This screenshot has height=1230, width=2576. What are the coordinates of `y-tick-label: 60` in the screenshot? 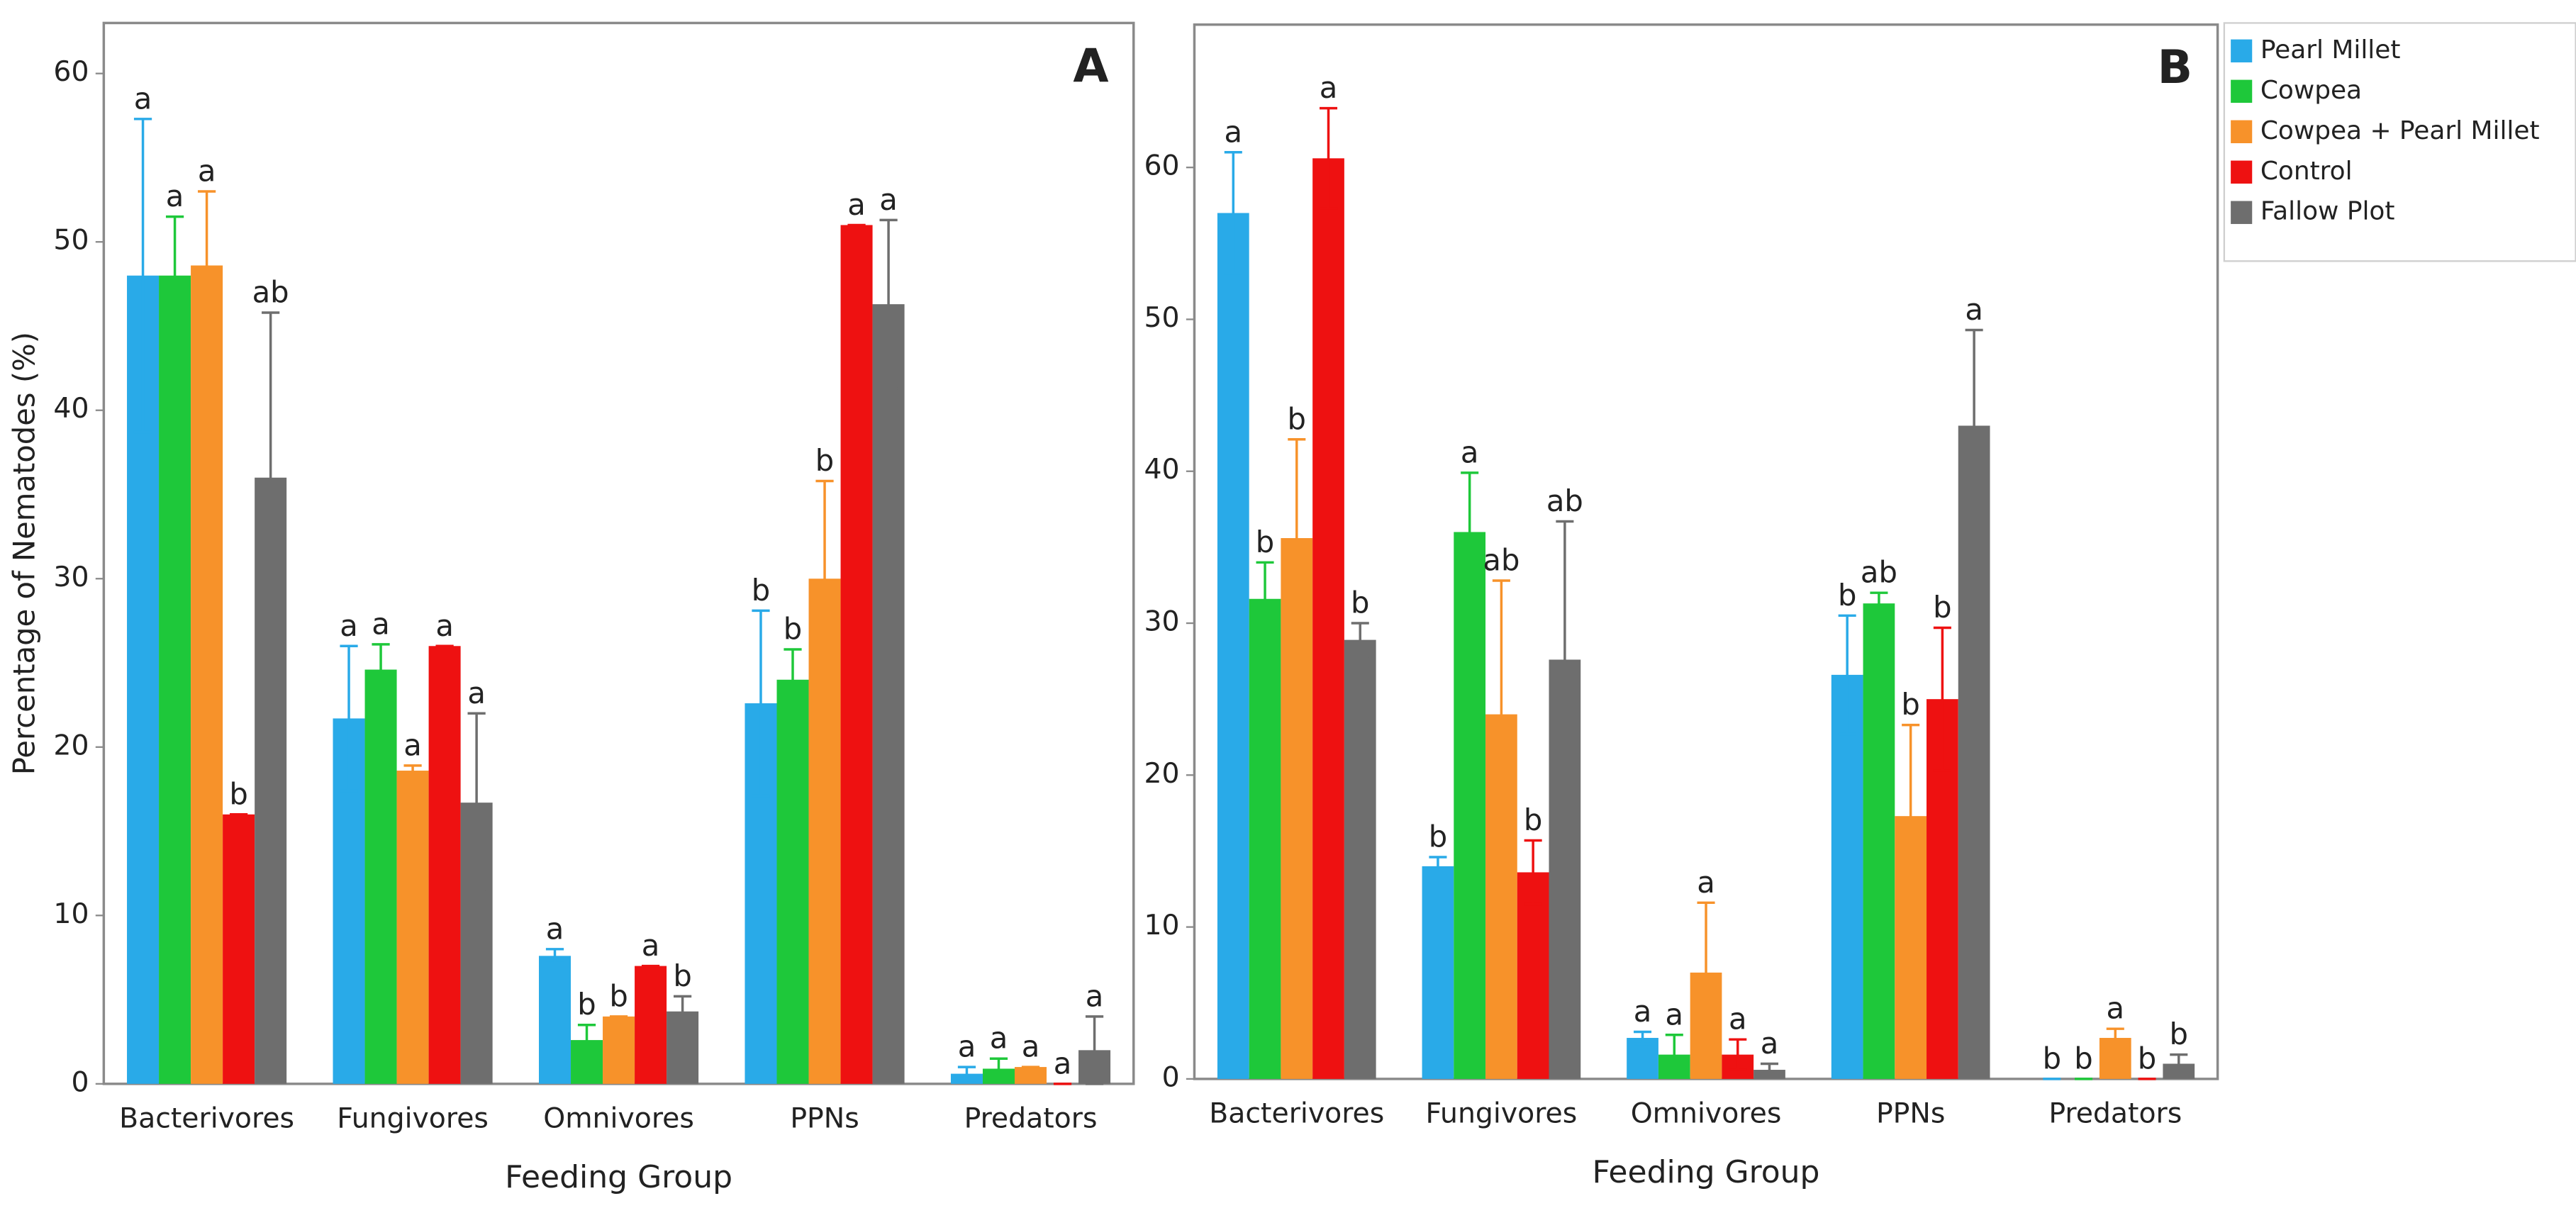 It's located at (1162, 166).